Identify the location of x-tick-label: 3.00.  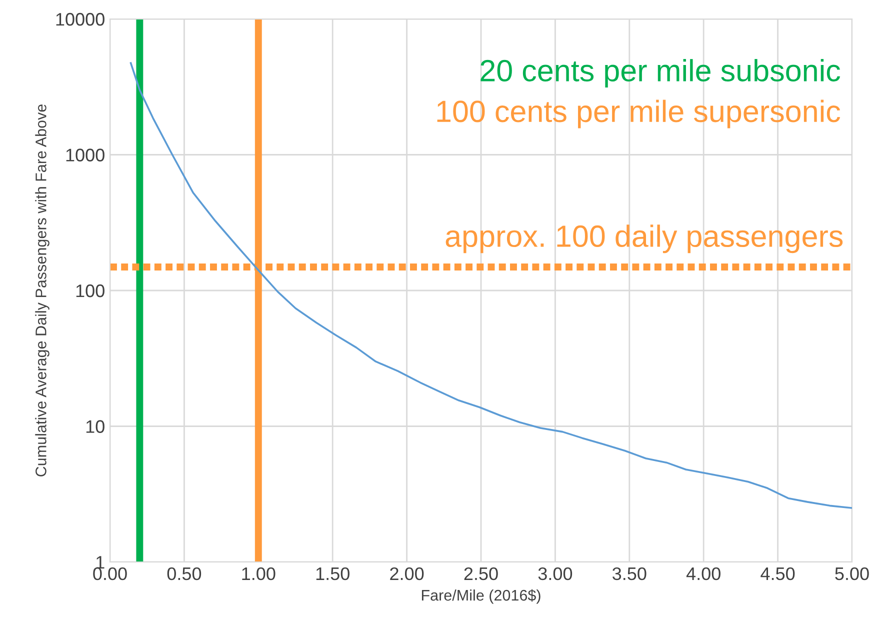
(555, 573).